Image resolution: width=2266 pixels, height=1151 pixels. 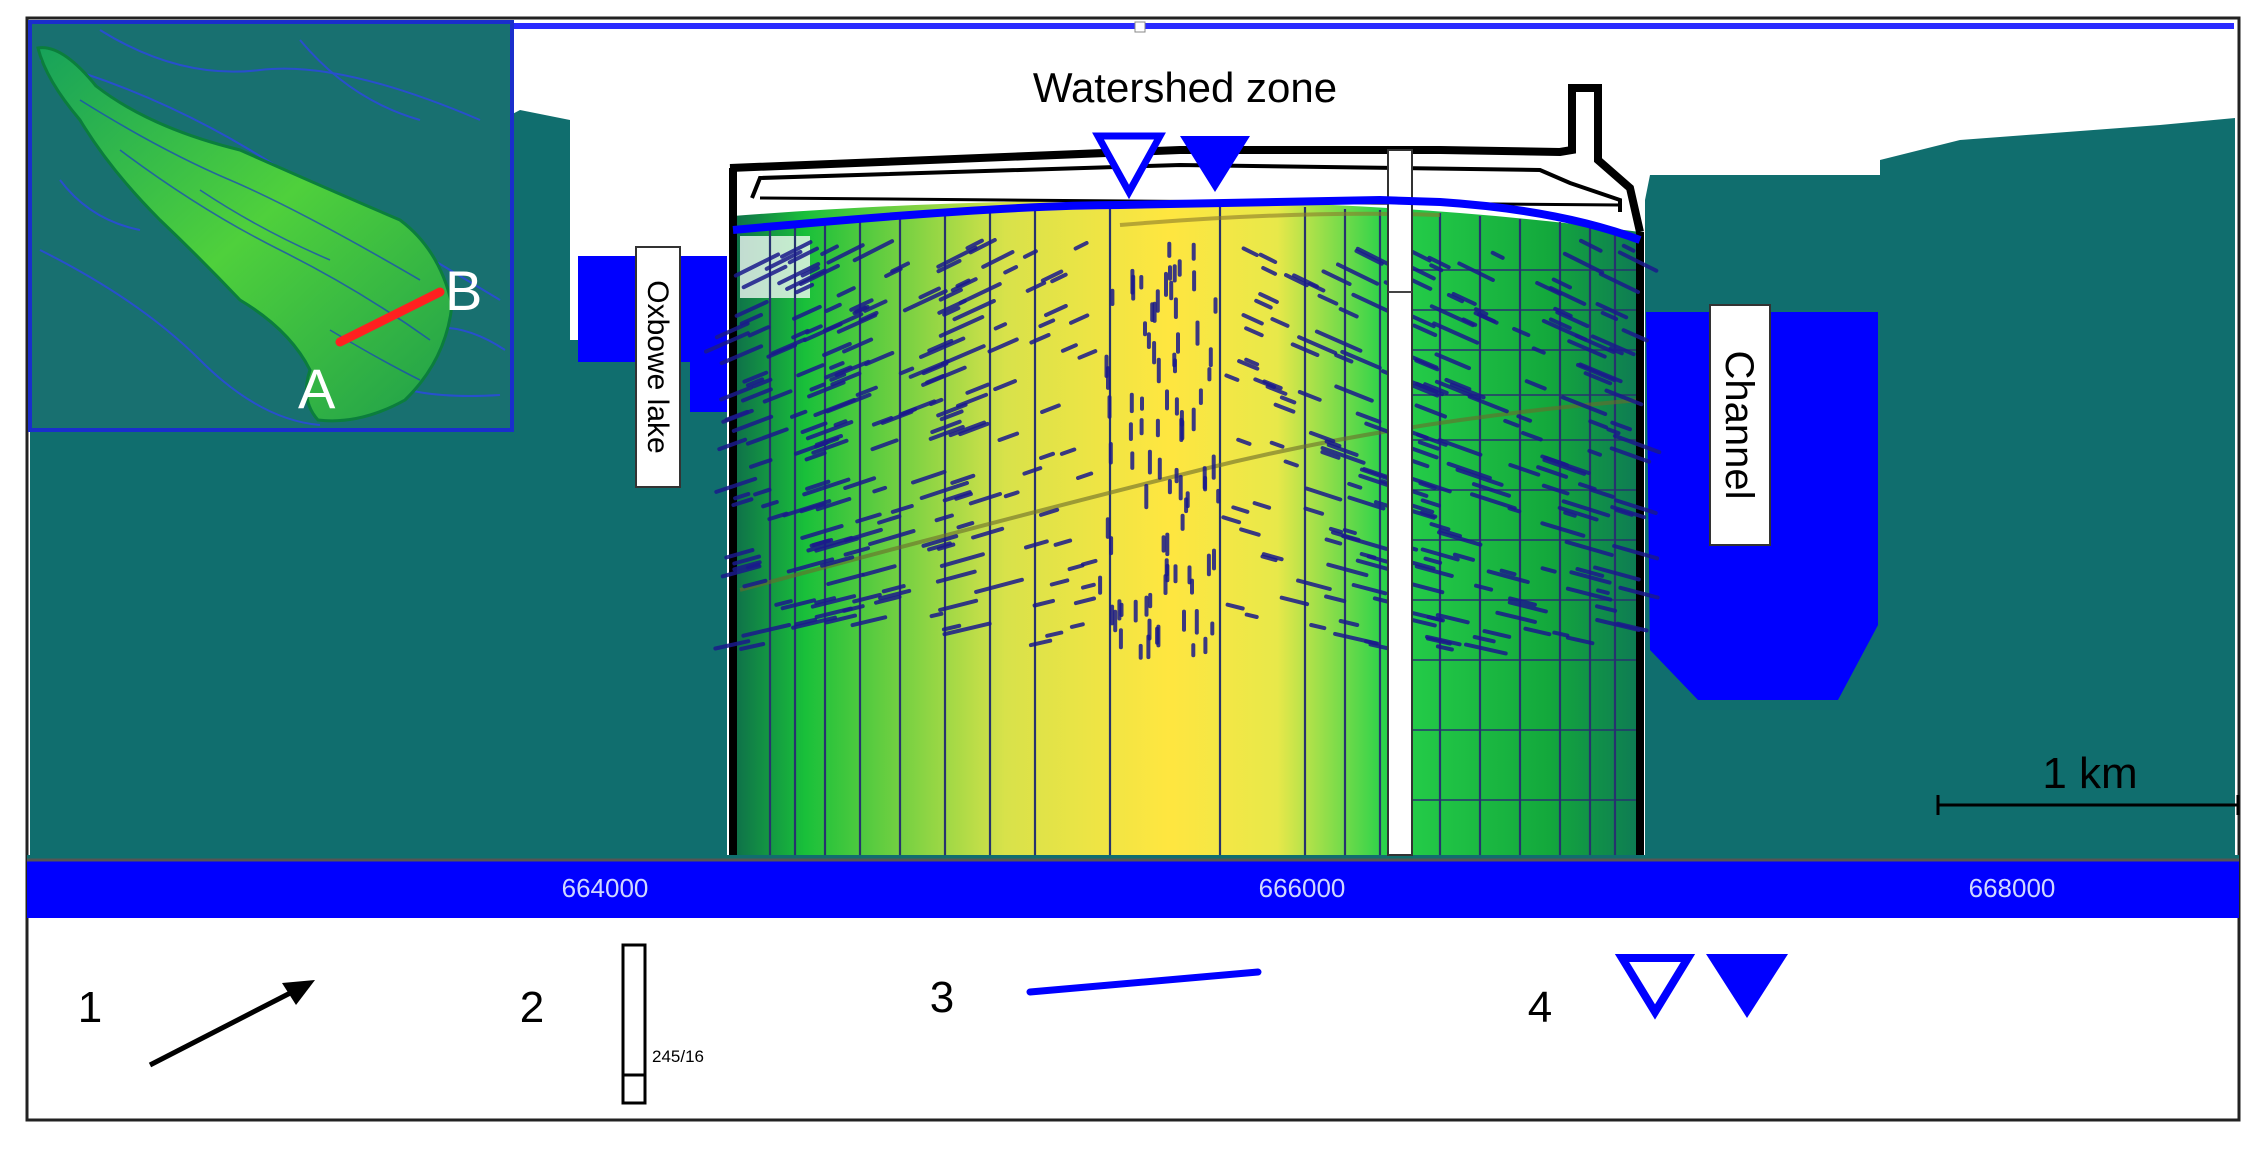 I want to click on oxbow-lake-label-box: Oxbowe lake, so click(x=658, y=367).